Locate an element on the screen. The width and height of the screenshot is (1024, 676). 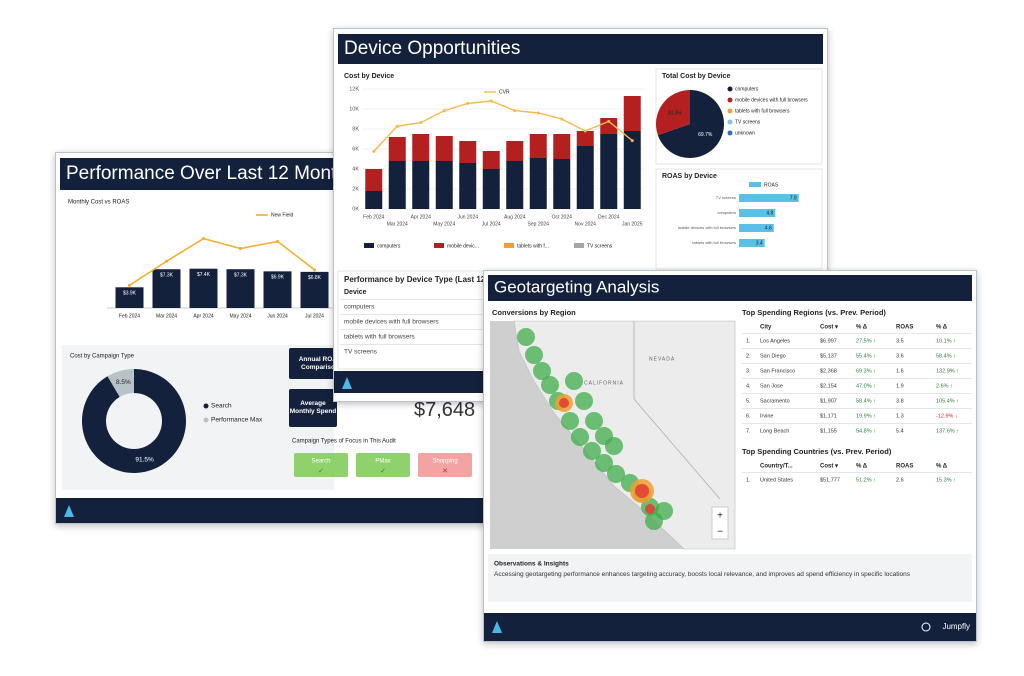
table-cell: 132.9% ↑ is located at coordinates (947, 371).